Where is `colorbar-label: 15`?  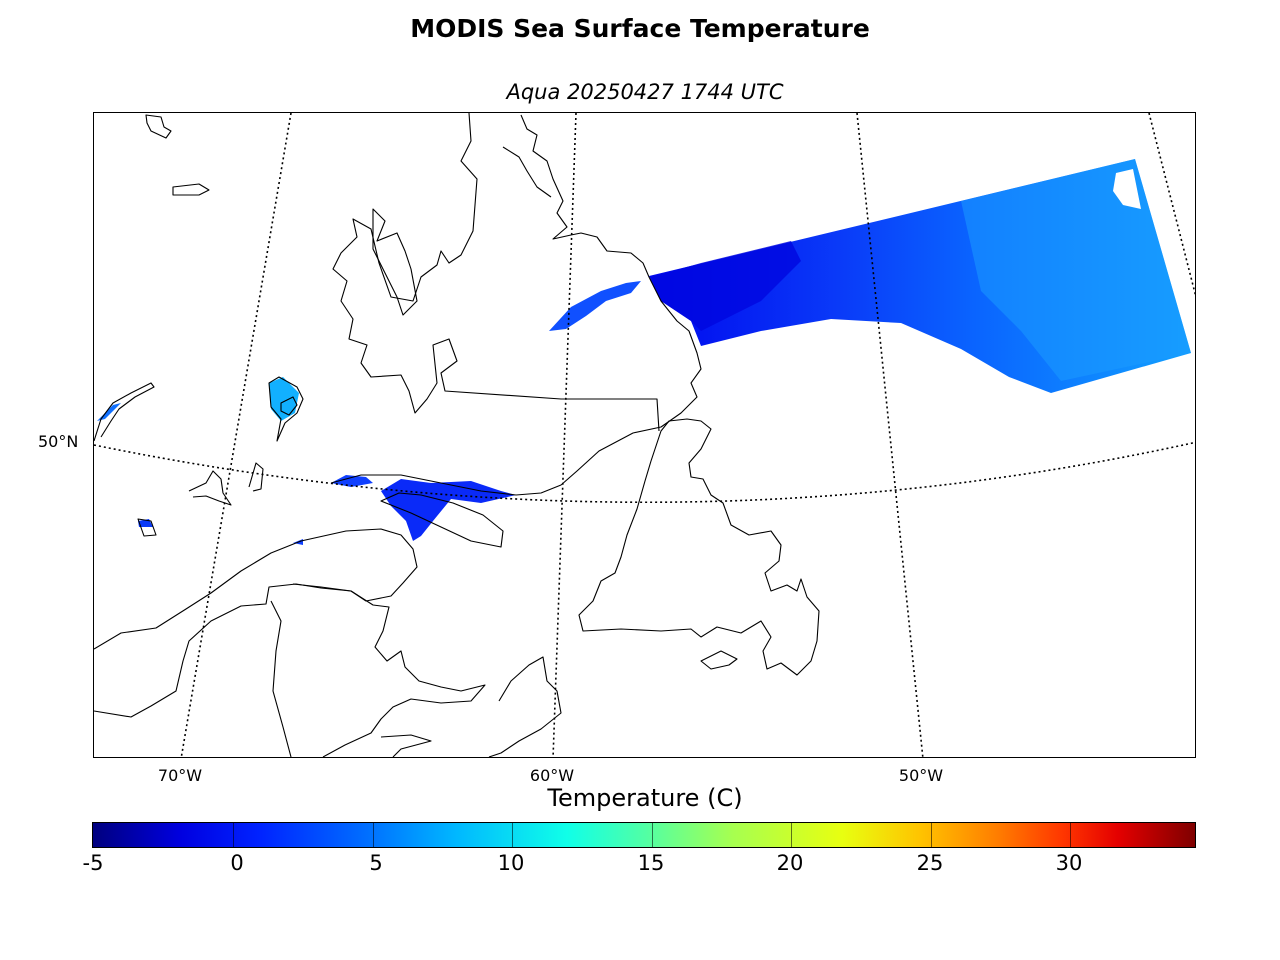 colorbar-label: 15 is located at coordinates (651, 863).